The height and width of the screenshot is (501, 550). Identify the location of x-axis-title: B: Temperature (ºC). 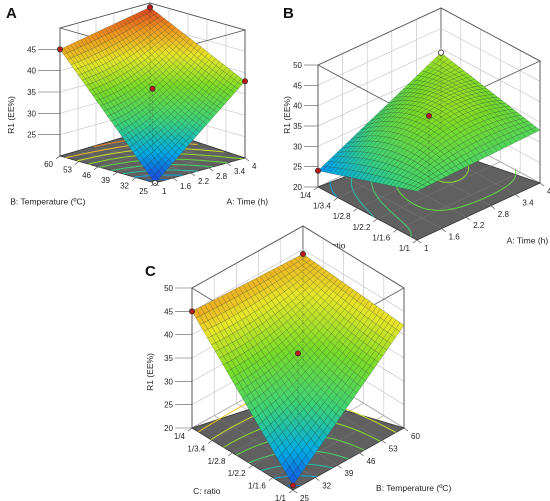
(413, 488).